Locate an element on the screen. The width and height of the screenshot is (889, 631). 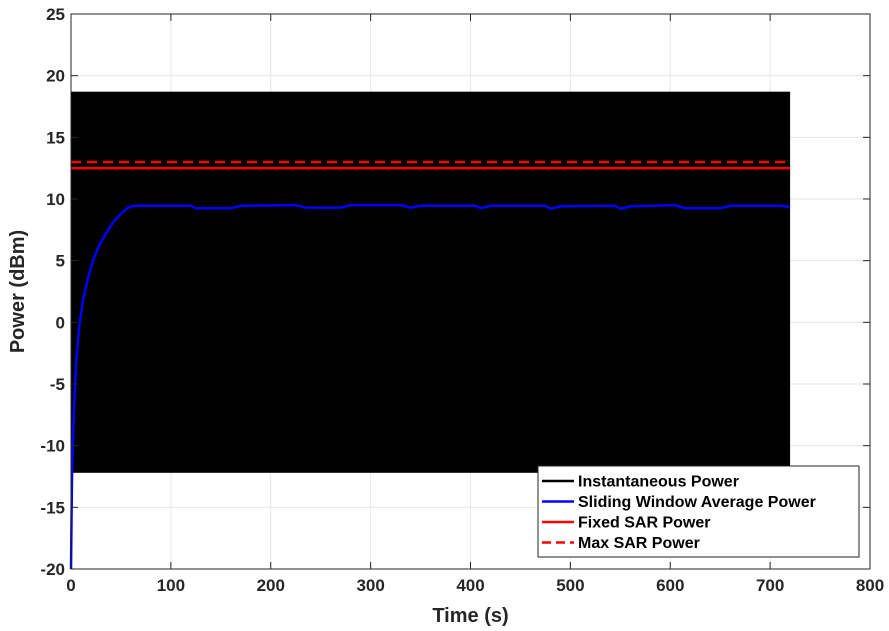
y-tick-labels: -20 -15 -10 -5 0 5 10 15 20 25 is located at coordinates (52, 292).